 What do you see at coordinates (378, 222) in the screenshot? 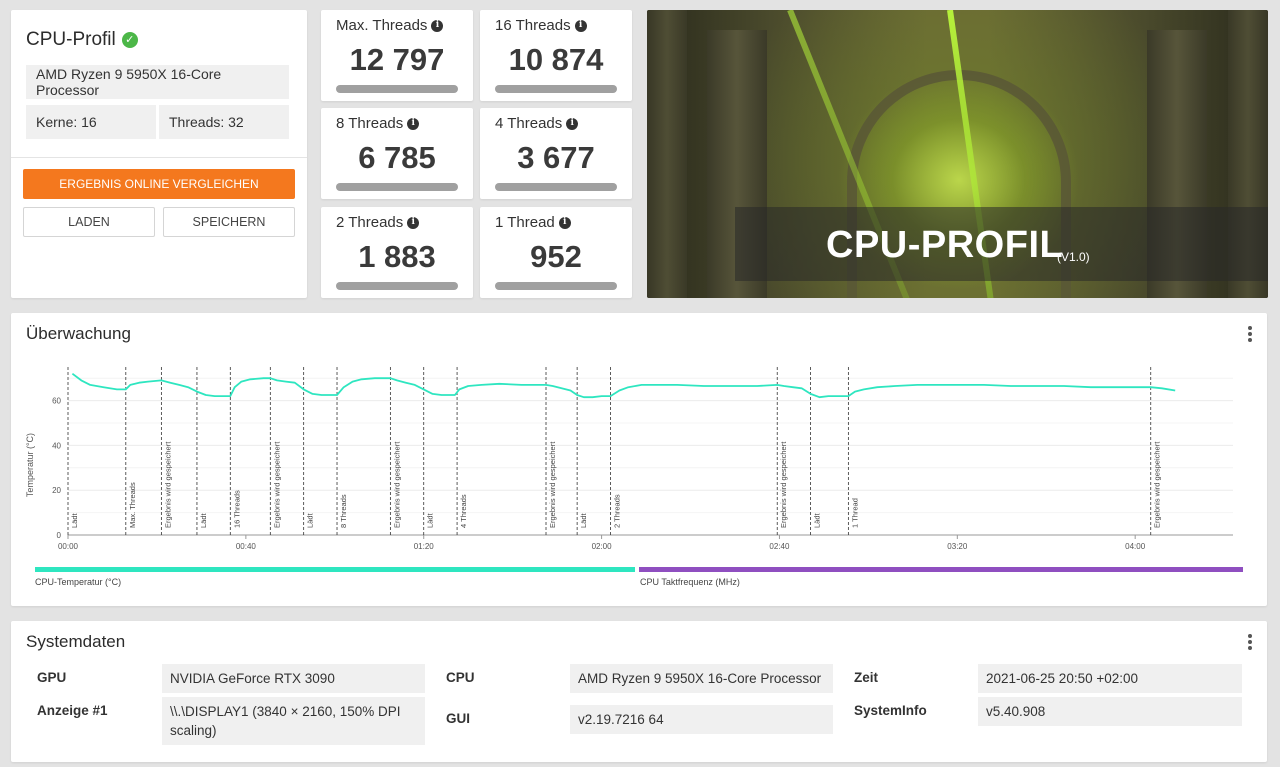
I see `score-label: 2 Threads i` at bounding box center [378, 222].